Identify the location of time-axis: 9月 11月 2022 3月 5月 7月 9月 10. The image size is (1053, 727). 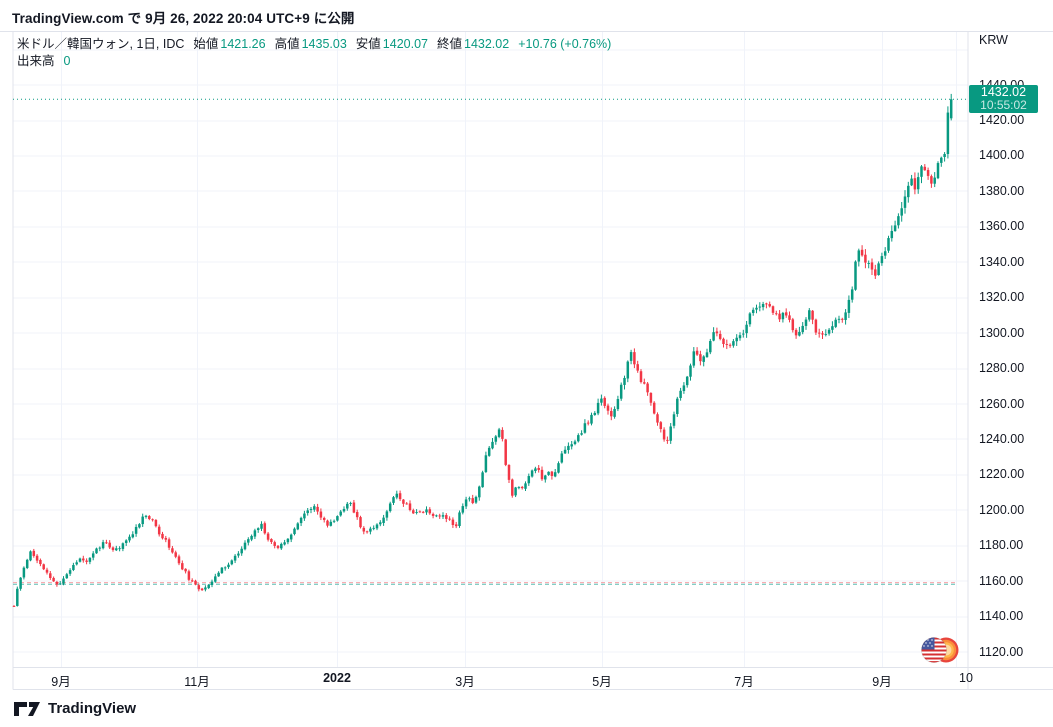
(526, 678).